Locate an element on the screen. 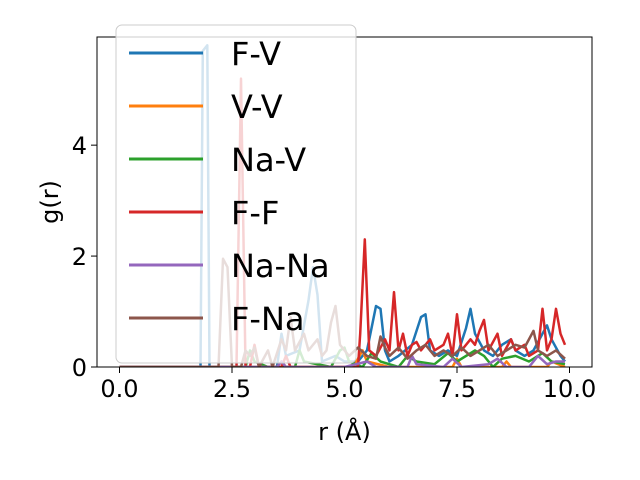 This screenshot has height=480, width=640. y-axis: 0 2 4 is located at coordinates (84, 257).